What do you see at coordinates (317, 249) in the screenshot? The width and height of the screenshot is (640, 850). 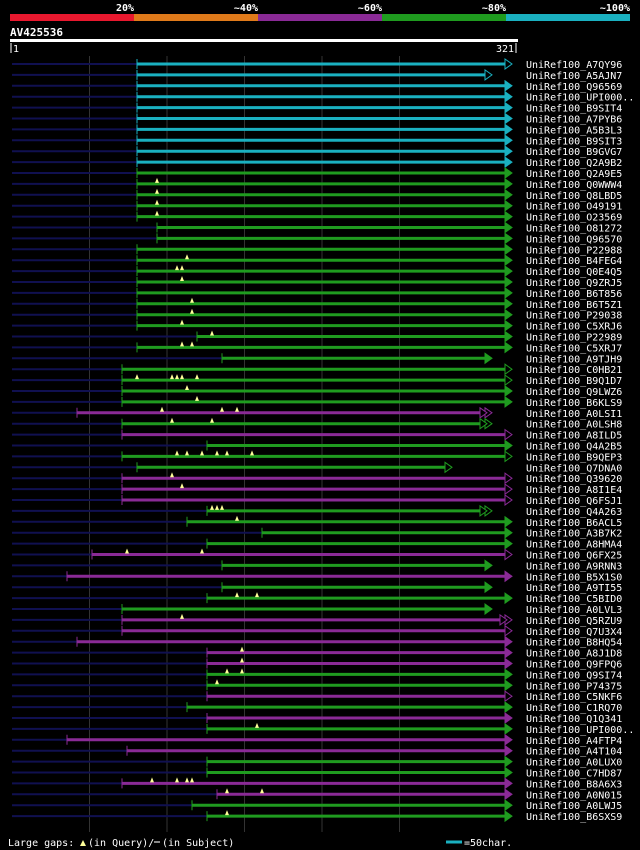 I see `hit-row: UniRef100_P22988` at bounding box center [317, 249].